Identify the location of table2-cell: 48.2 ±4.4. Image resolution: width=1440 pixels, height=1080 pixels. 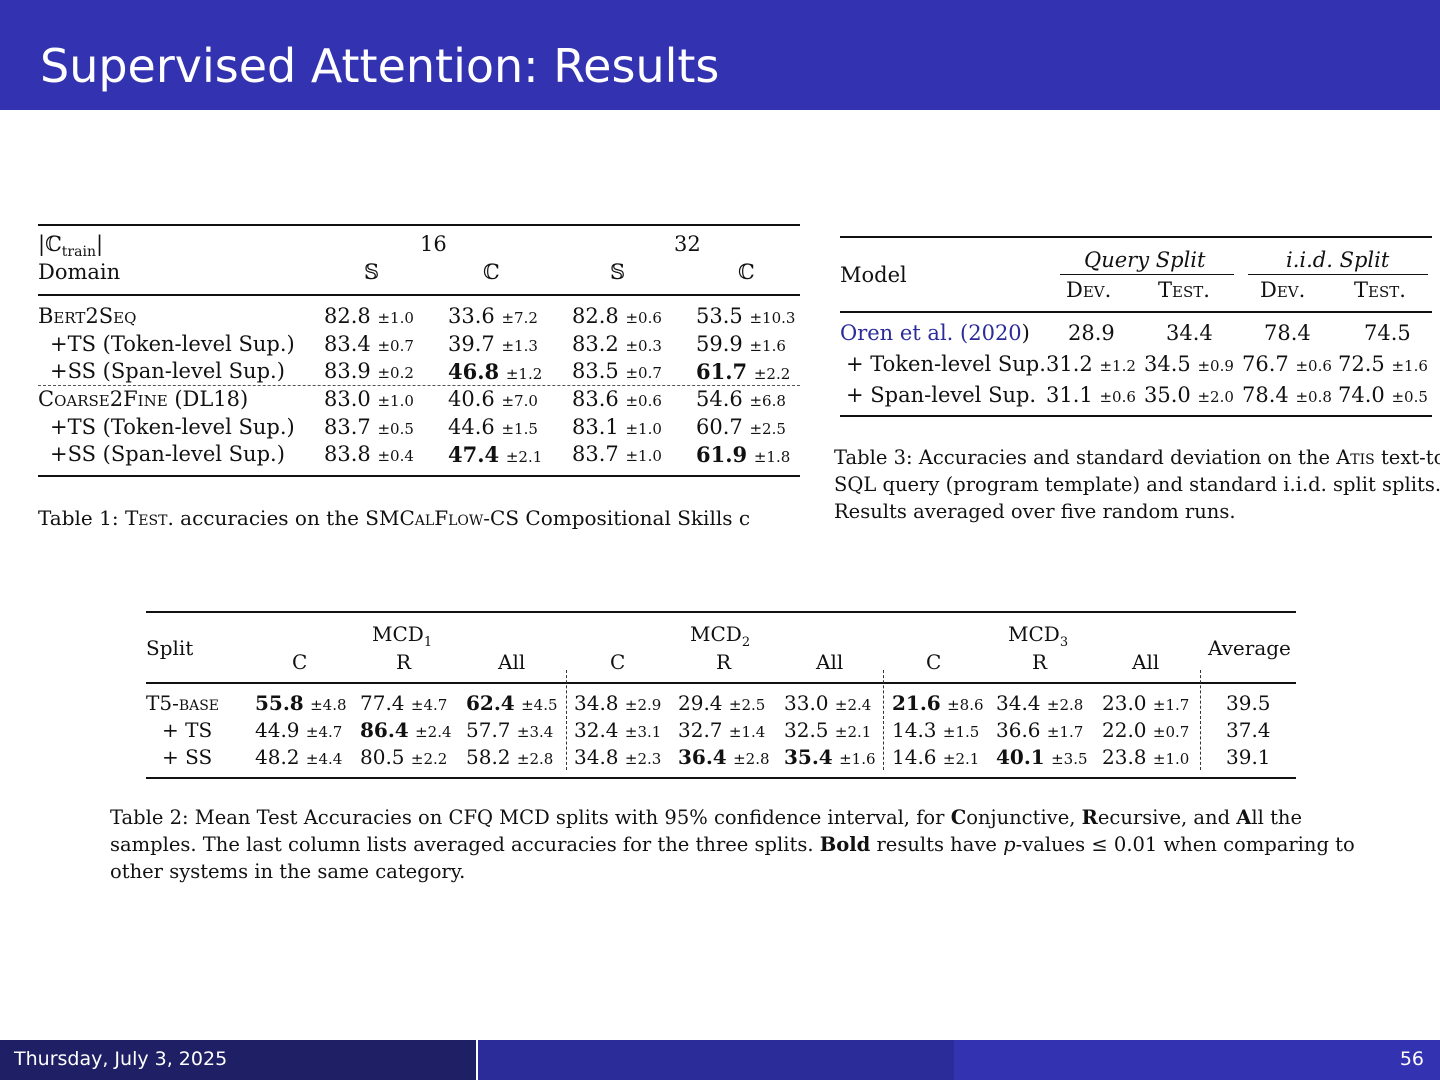
(299, 757).